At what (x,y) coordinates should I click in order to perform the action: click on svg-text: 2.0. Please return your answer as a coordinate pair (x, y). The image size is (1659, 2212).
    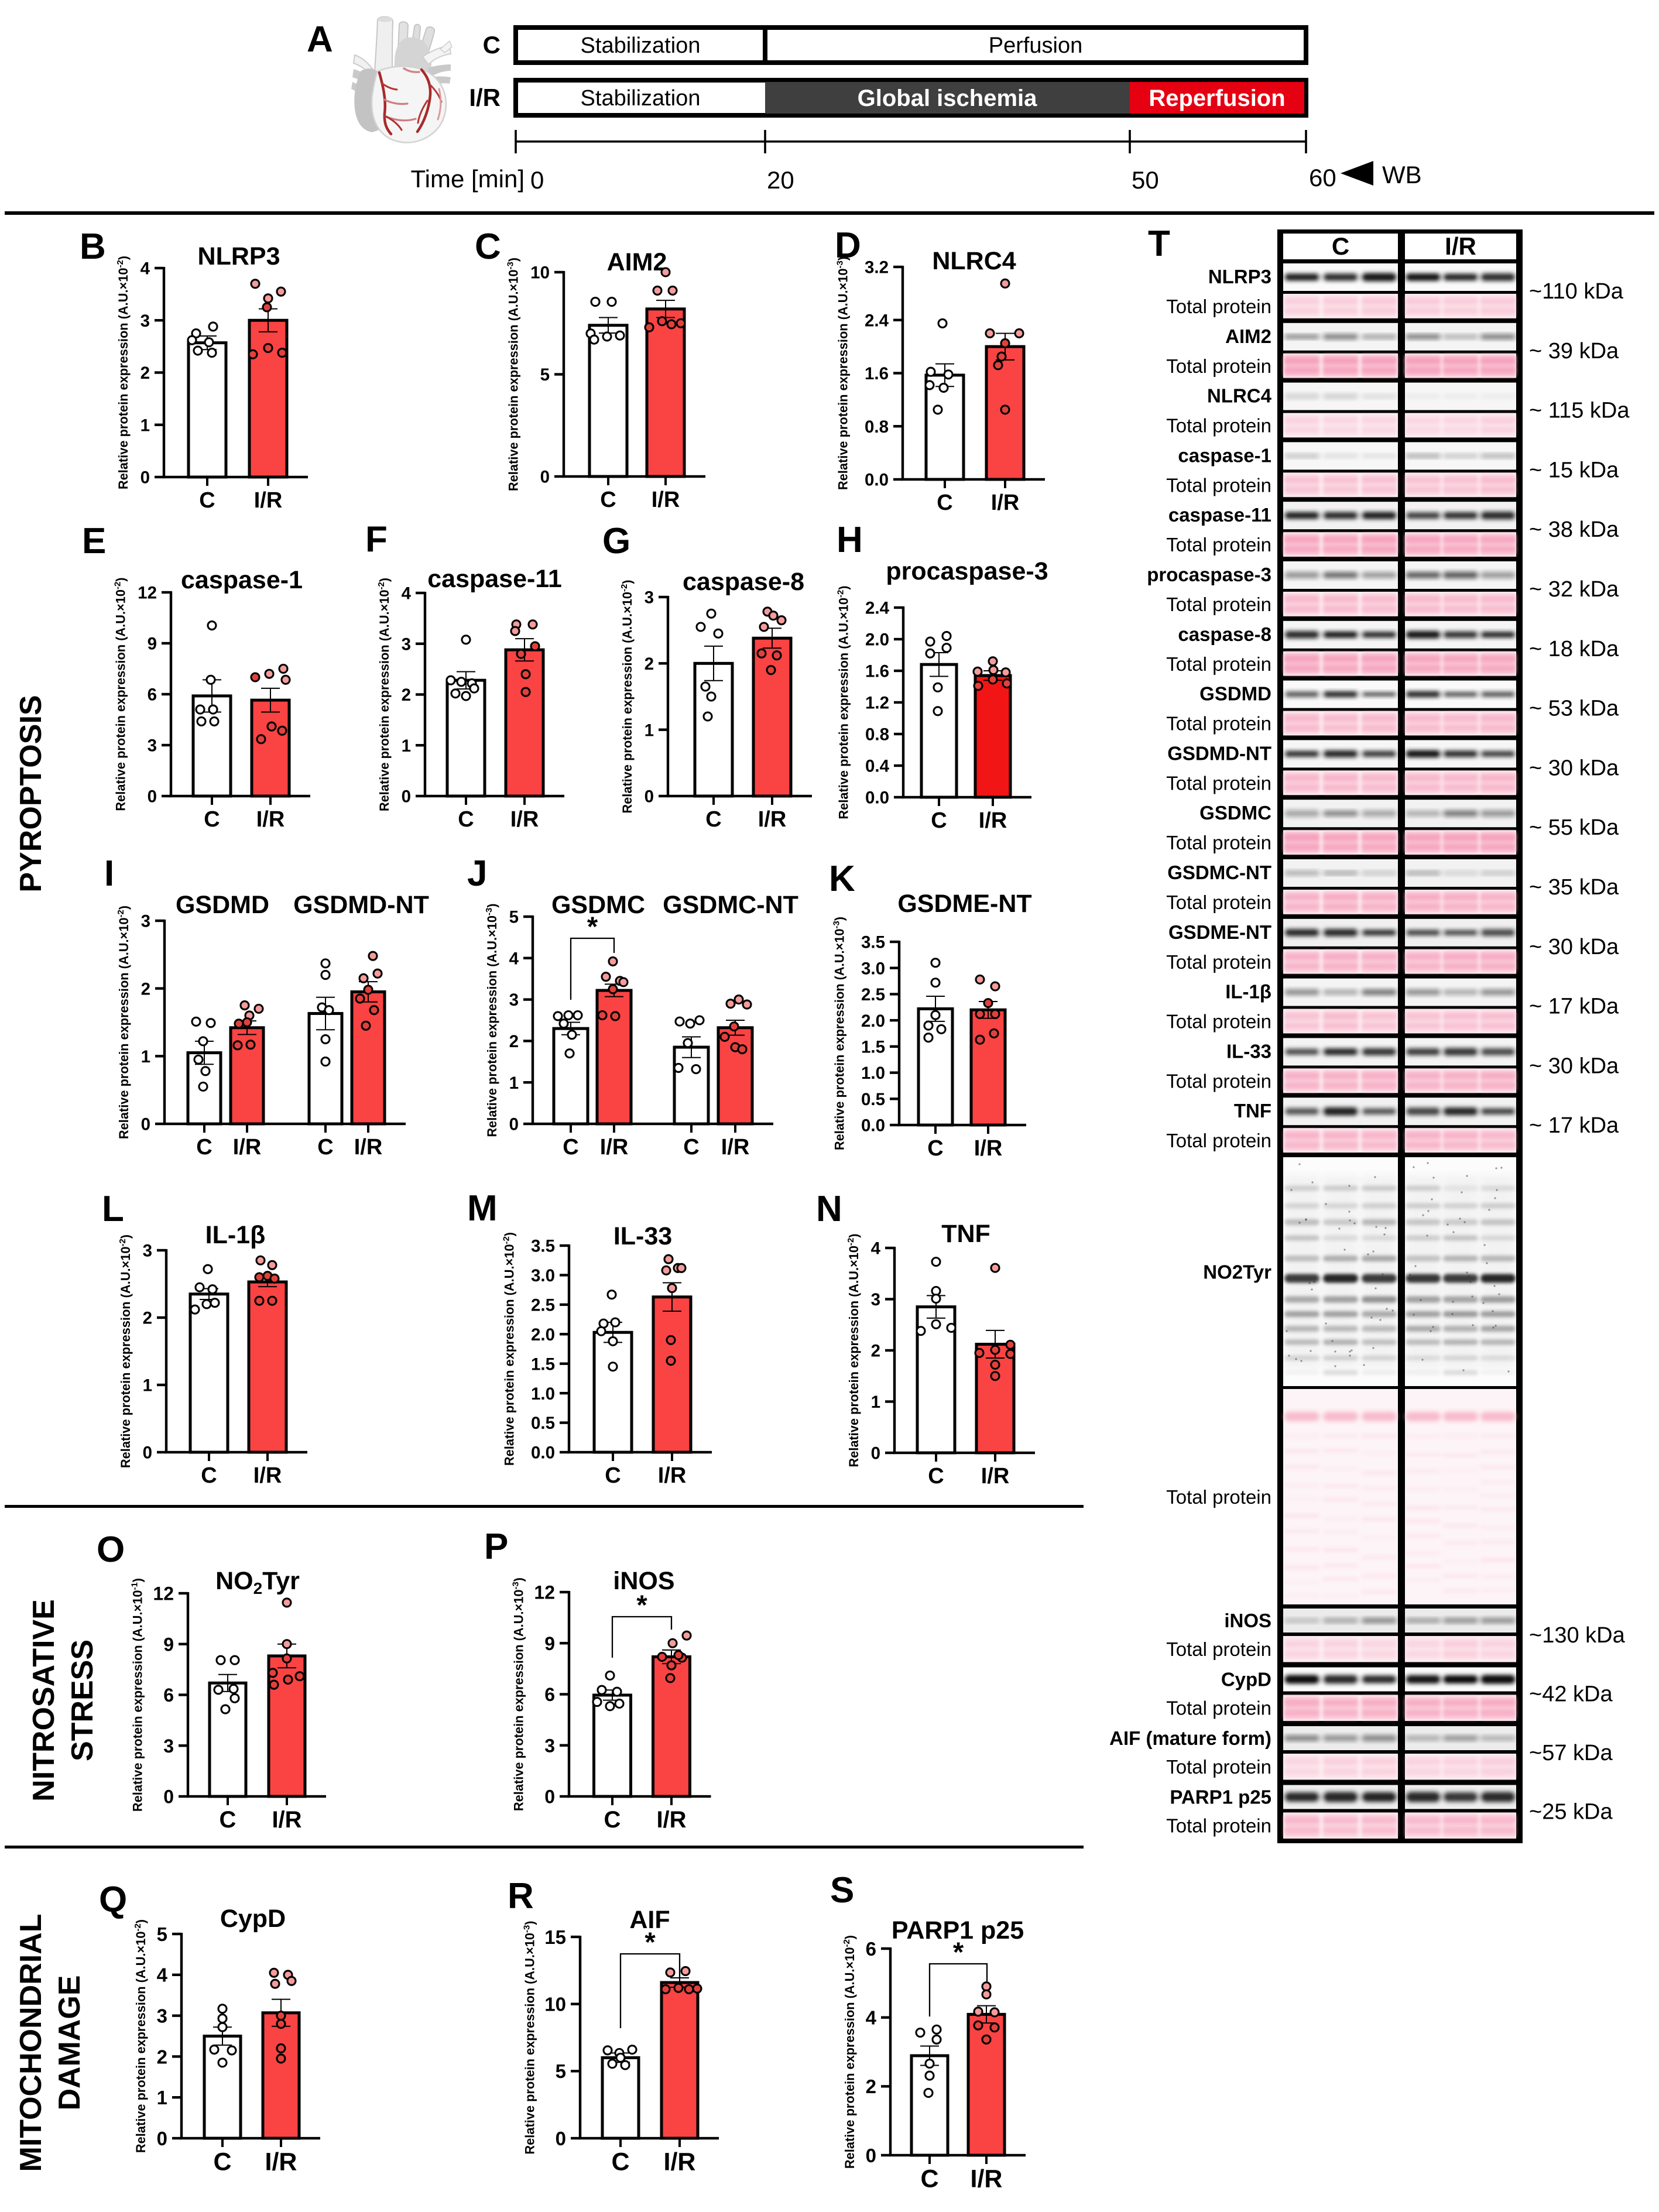
    Looking at the image, I should click on (877, 640).